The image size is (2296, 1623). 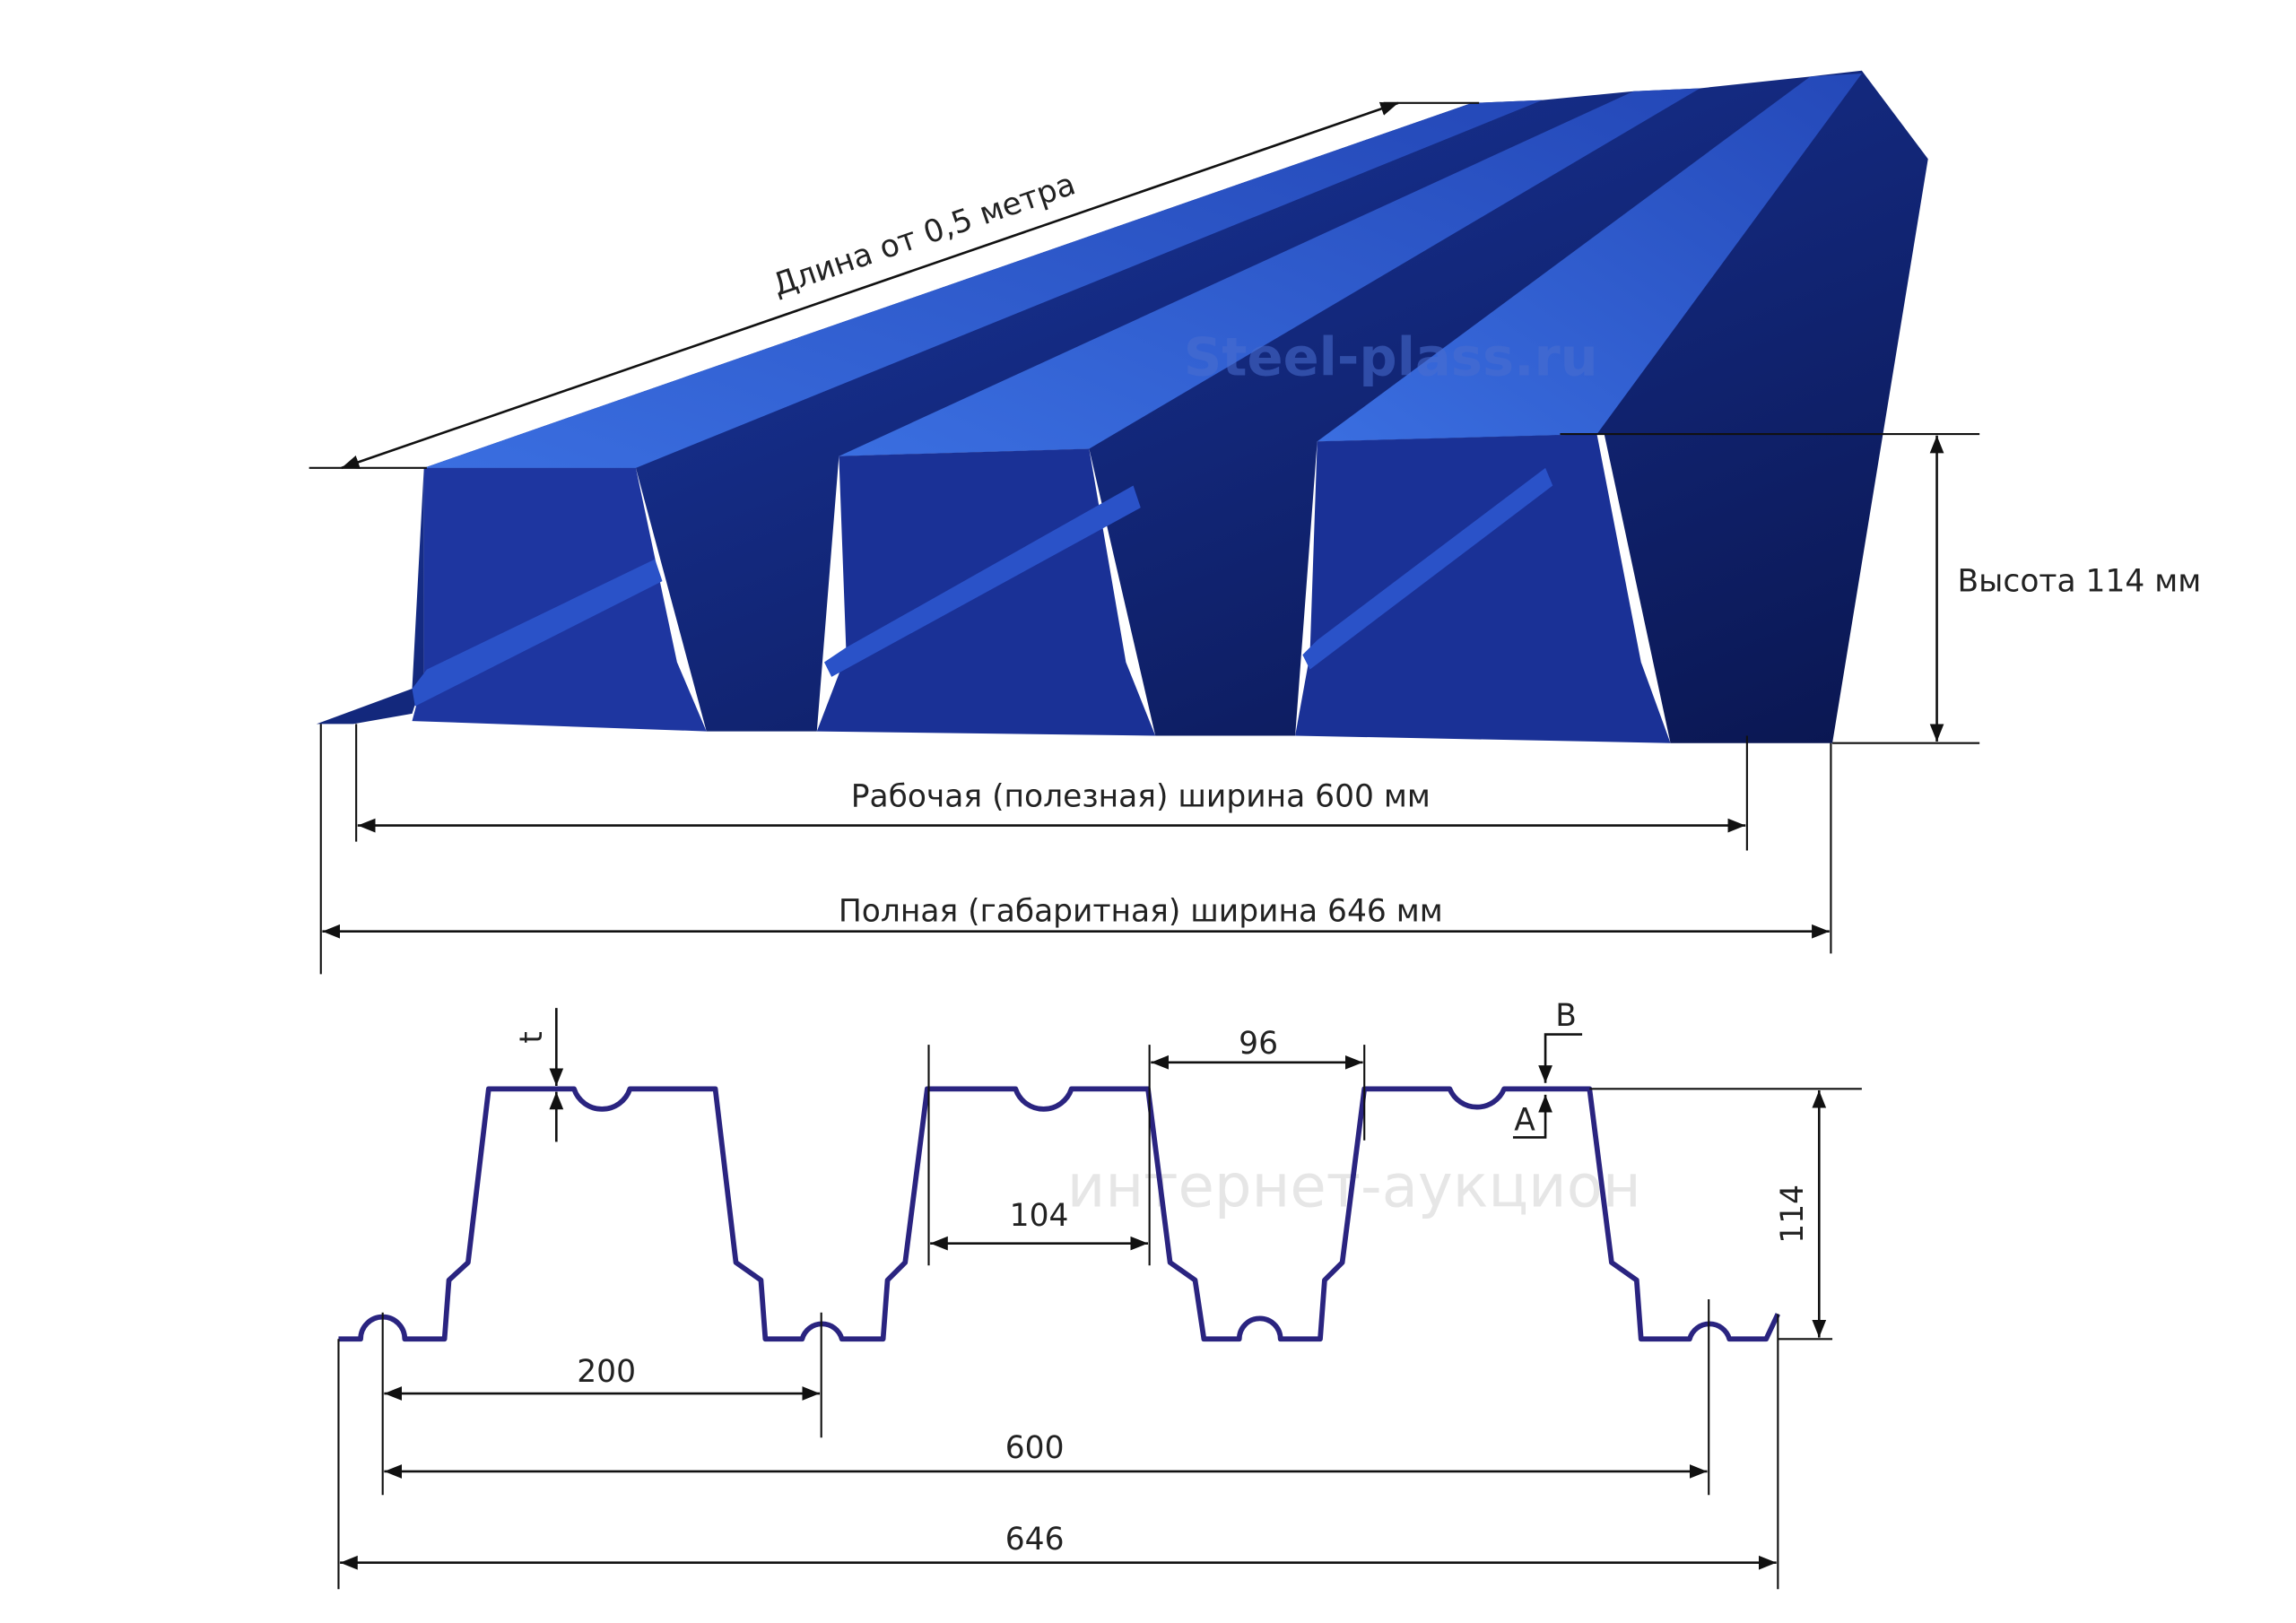 What do you see at coordinates (1258, 1044) in the screenshot?
I see `top-flange-label: 96` at bounding box center [1258, 1044].